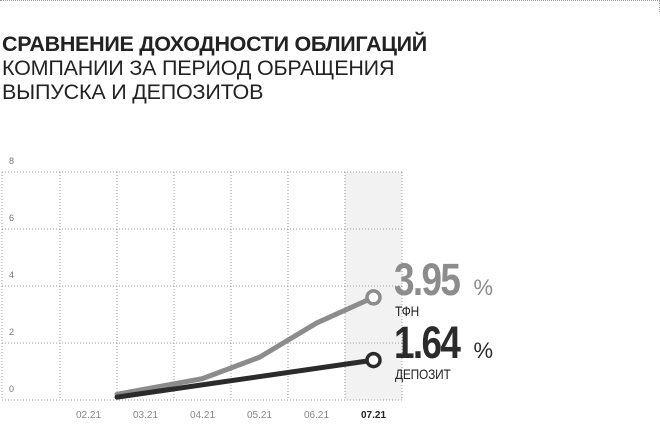  Describe the element at coordinates (11, 332) in the screenshot. I see `y-tick-label: 2` at that location.